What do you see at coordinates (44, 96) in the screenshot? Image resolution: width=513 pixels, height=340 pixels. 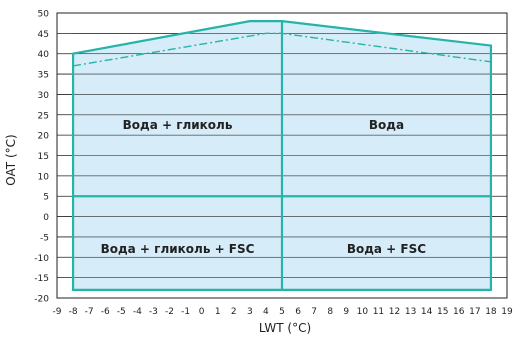 I see `y-tick-label: 30` at bounding box center [44, 96].